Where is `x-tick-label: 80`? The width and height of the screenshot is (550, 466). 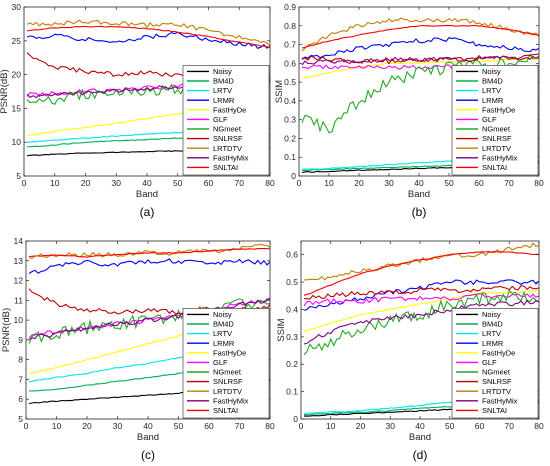 x-tick-label: 80 is located at coordinates (270, 426).